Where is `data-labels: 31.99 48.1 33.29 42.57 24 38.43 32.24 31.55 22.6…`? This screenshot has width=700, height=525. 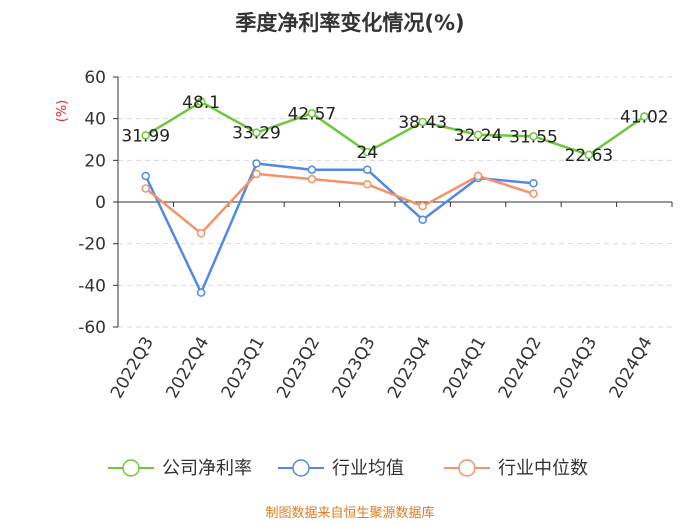
data-labels: 31.99 48.1 33.29 42.57 24 38.43 32.24 31.55 22.6… is located at coordinates (394, 129).